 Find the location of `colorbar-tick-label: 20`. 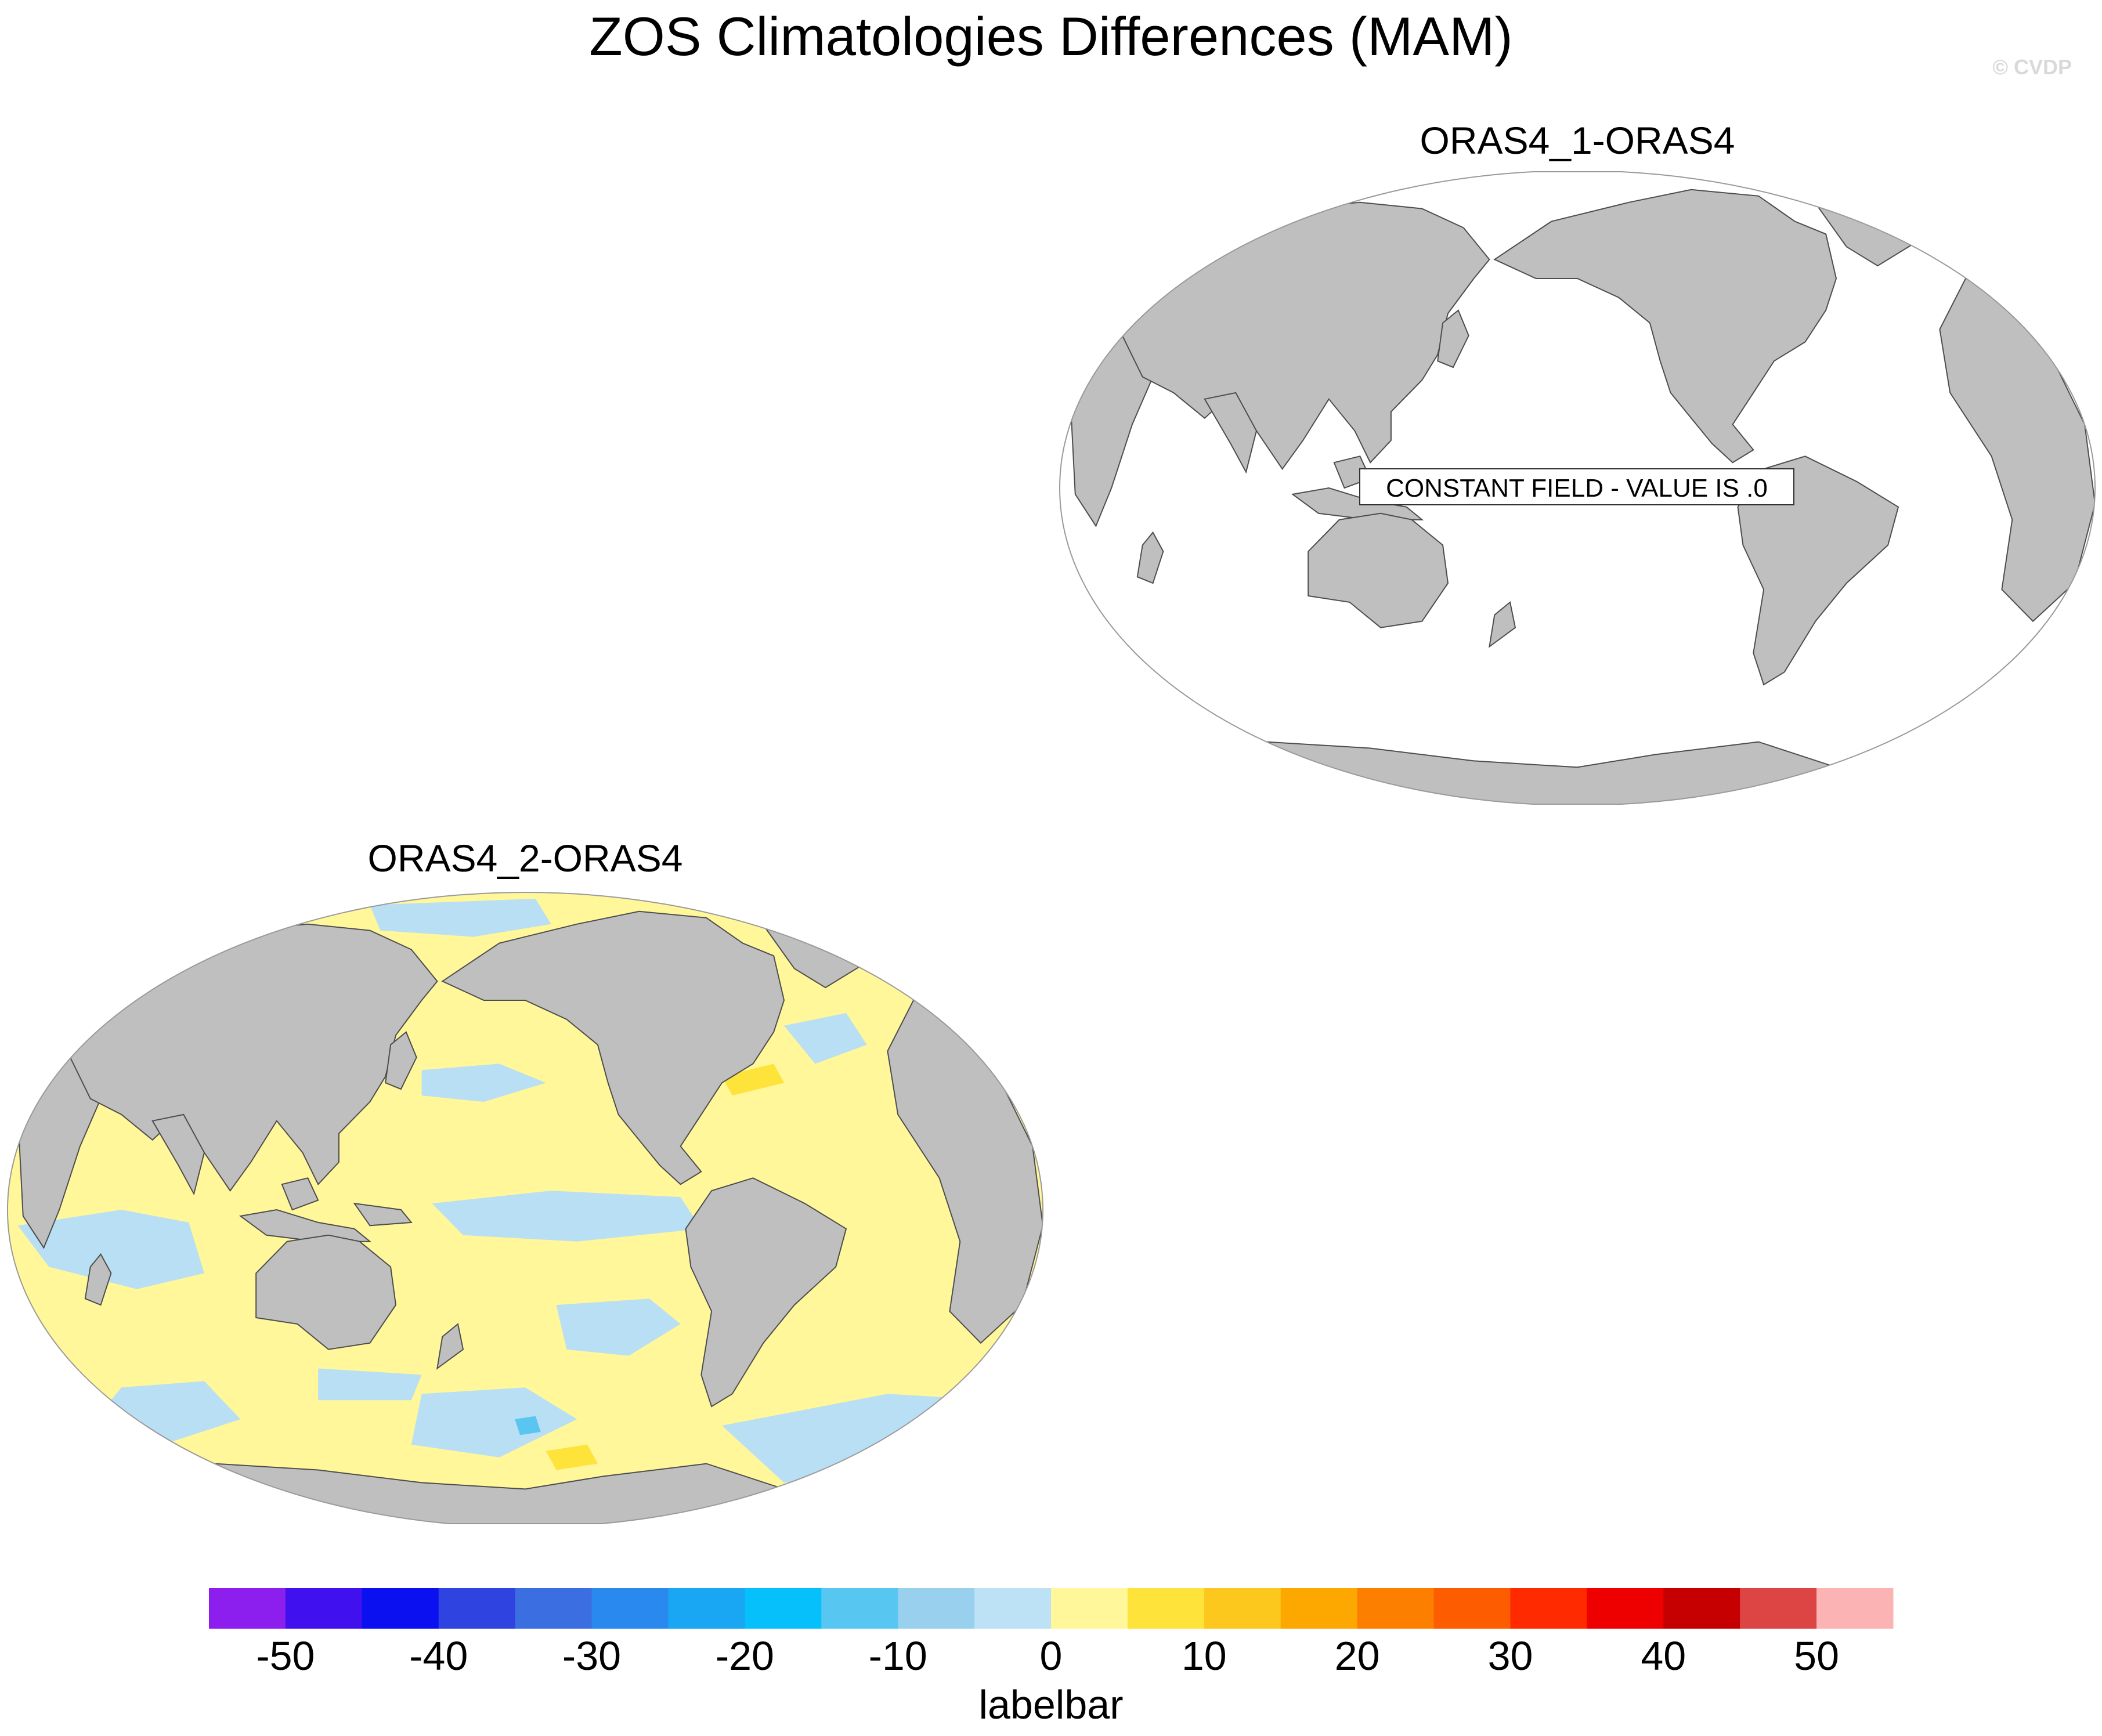

colorbar-tick-label: 20 is located at coordinates (1357, 1656).